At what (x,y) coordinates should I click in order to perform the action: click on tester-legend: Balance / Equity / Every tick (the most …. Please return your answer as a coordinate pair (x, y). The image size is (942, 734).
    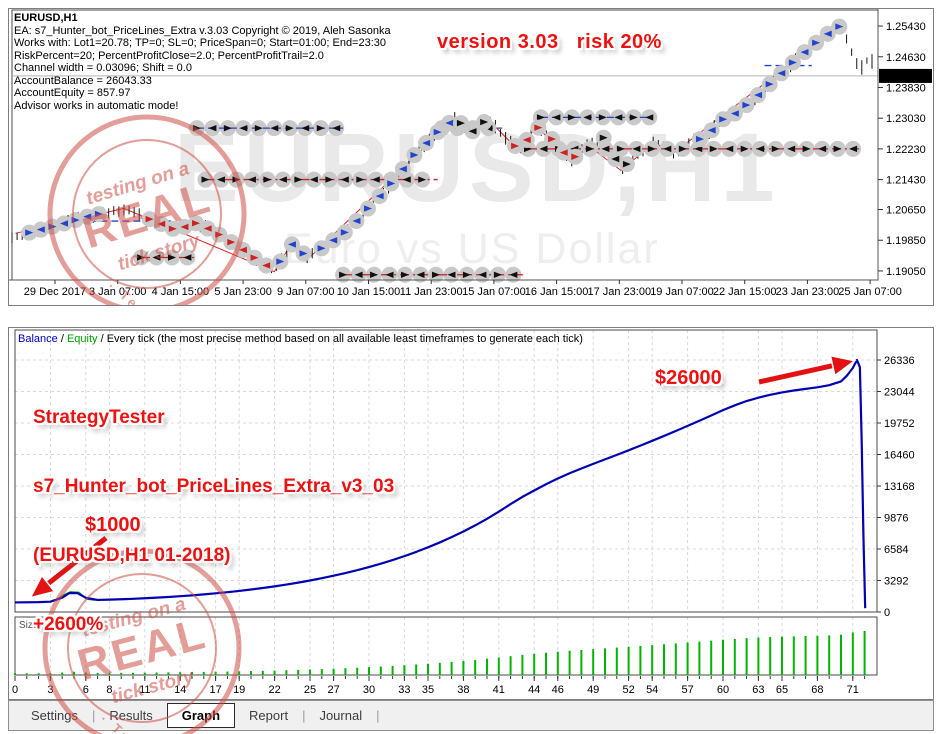
    Looking at the image, I should click on (300, 339).